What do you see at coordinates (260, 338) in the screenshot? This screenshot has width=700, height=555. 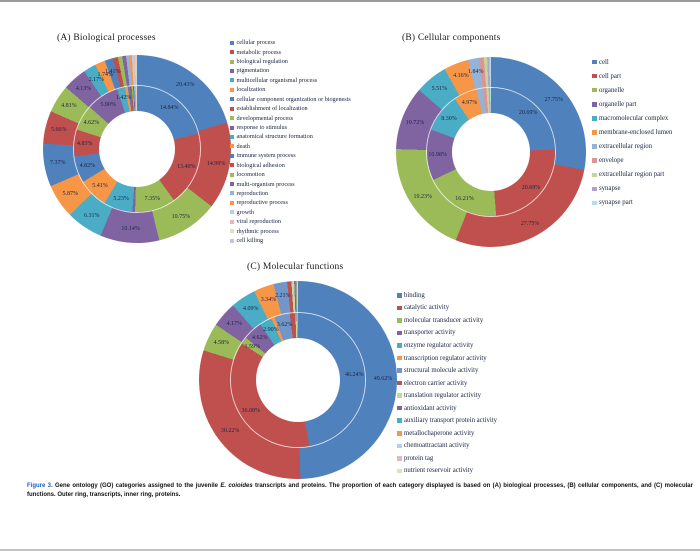 I see `slice-label-inner: 4.62%` at bounding box center [260, 338].